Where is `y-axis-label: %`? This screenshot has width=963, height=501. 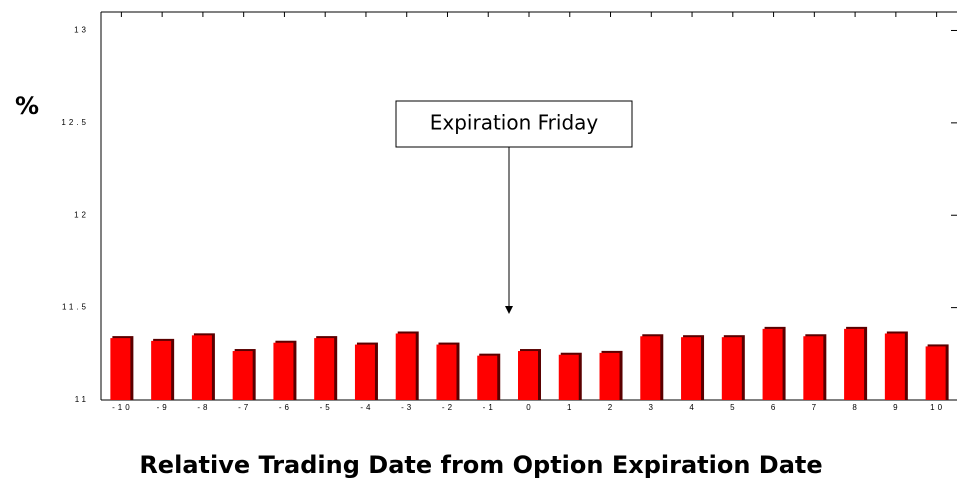
y-axis-label: % is located at coordinates (27, 106).